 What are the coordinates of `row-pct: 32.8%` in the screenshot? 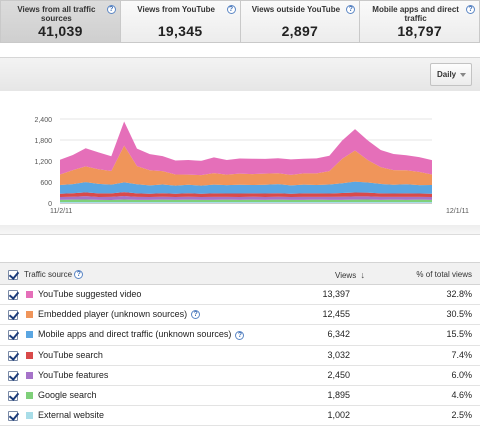 It's located at (459, 294).